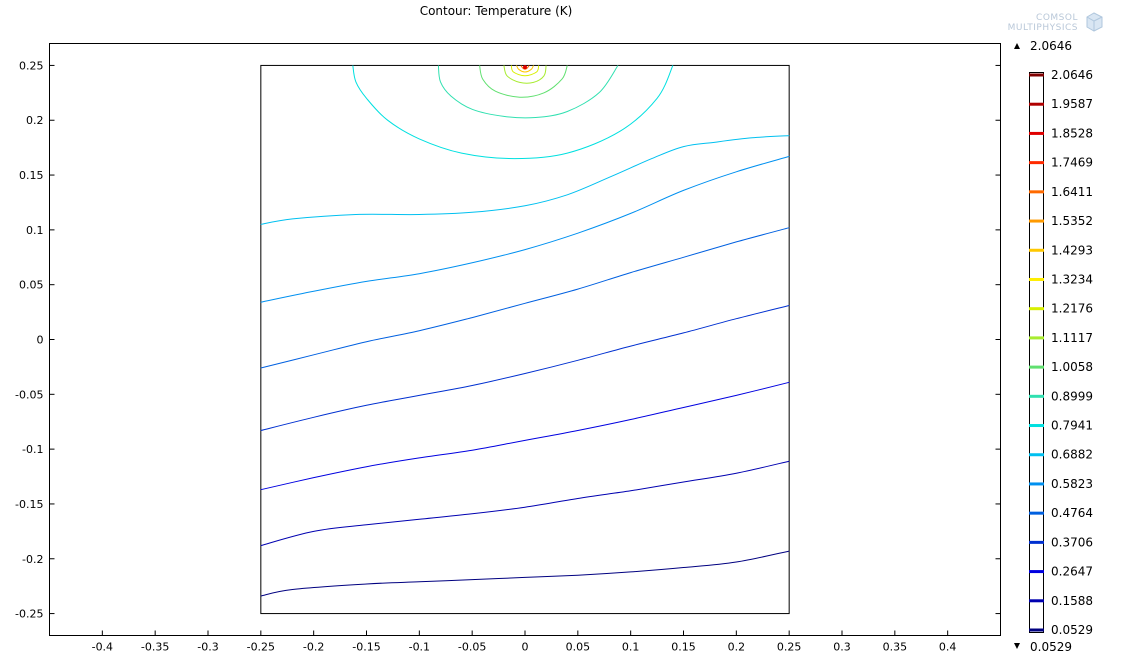 Image resolution: width=1123 pixels, height=661 pixels. I want to click on cube-icon, so click(1094, 22).